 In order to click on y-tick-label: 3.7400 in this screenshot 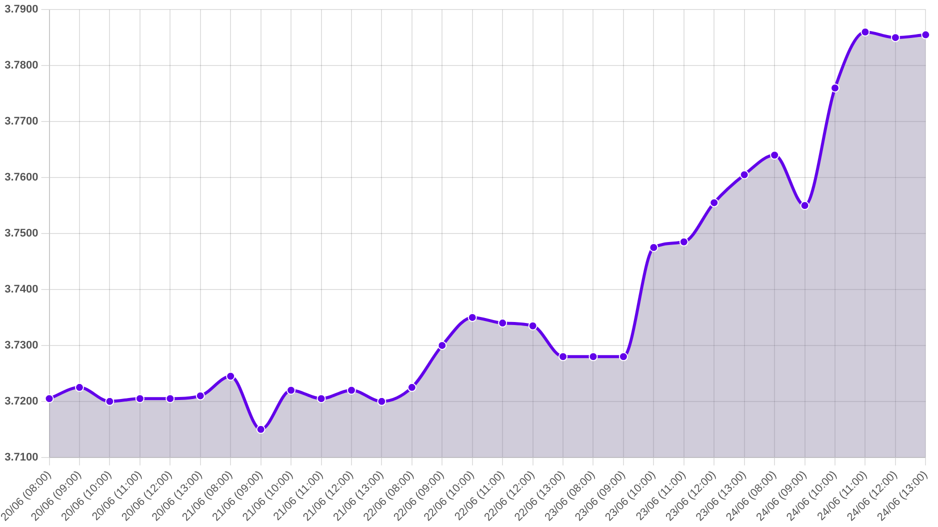, I will do `click(21, 290)`.